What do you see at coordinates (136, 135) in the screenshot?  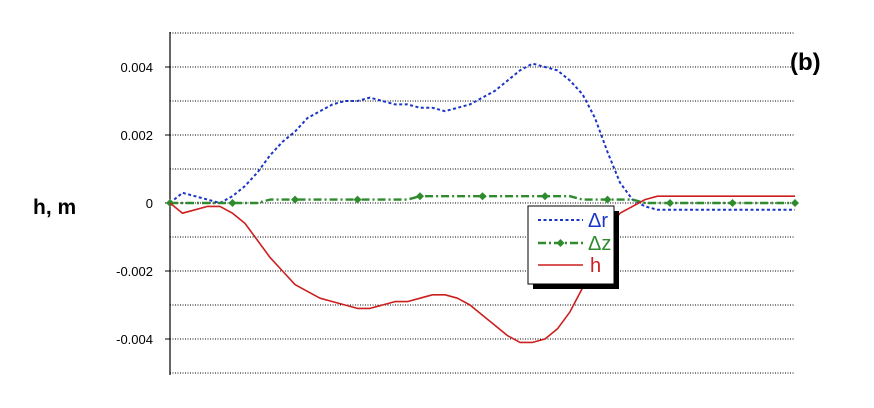 I see `y-tick-label: 0.002` at bounding box center [136, 135].